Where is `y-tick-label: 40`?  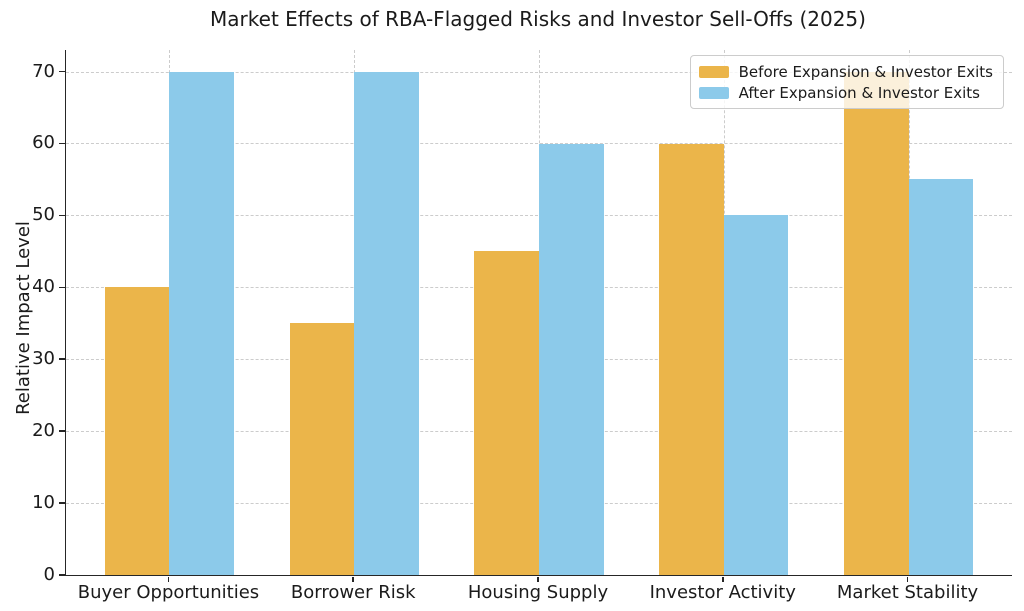 y-tick-label: 40 is located at coordinates (43, 287).